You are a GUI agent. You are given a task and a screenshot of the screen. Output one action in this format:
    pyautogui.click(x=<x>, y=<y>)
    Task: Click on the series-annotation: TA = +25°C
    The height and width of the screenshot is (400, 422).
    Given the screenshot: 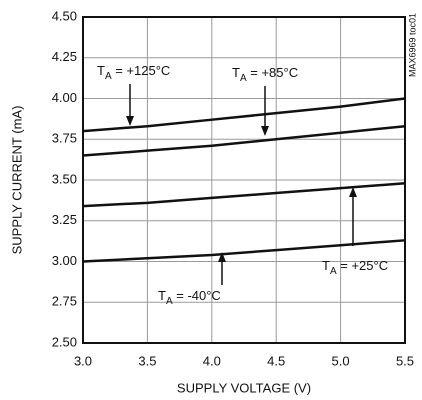 What is the action you would take?
    pyautogui.click(x=355, y=267)
    